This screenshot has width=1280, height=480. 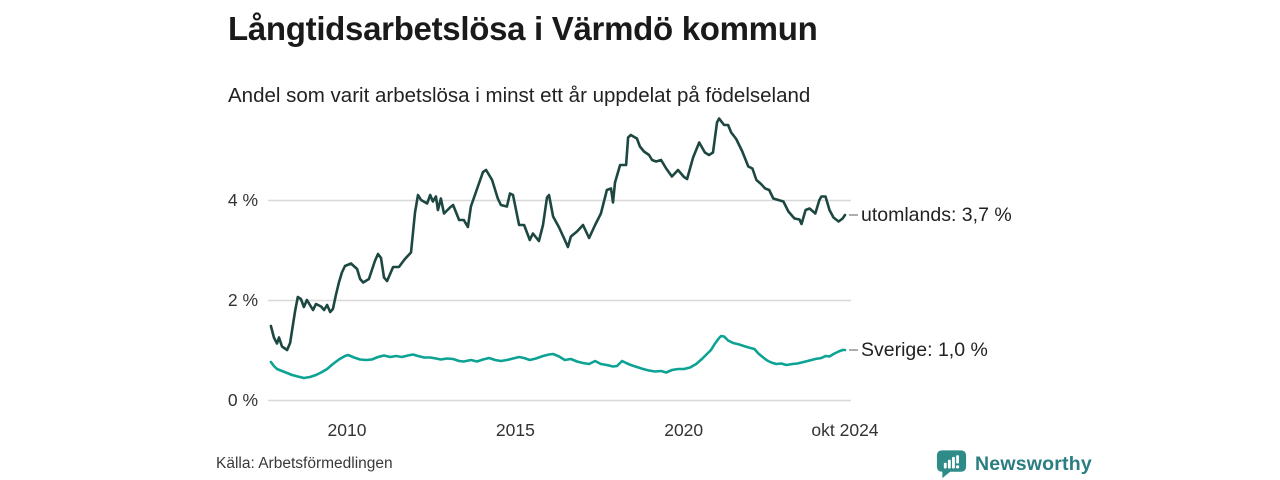 I want to click on brand-name: Newsworthy, so click(x=1033, y=463).